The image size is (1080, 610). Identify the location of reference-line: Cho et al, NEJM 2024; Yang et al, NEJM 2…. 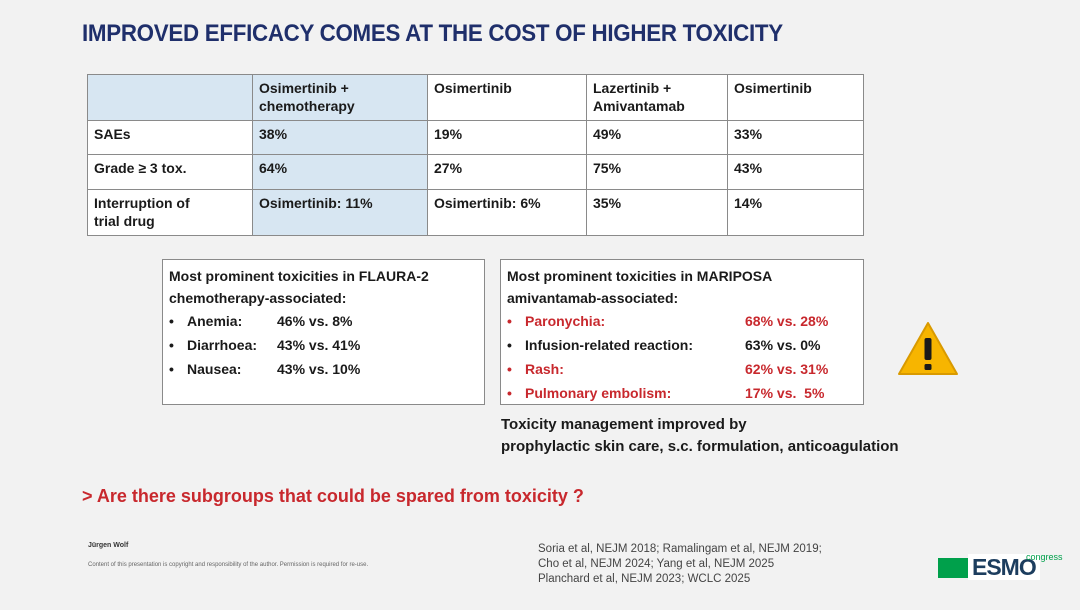
(656, 564).